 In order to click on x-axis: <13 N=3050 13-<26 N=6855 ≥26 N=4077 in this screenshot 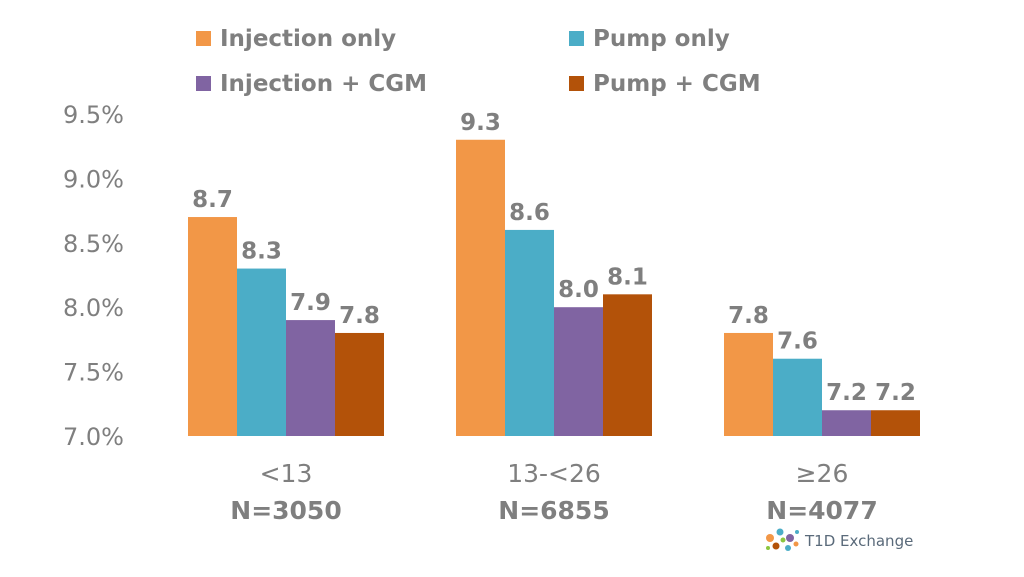, I will do `click(553, 492)`.